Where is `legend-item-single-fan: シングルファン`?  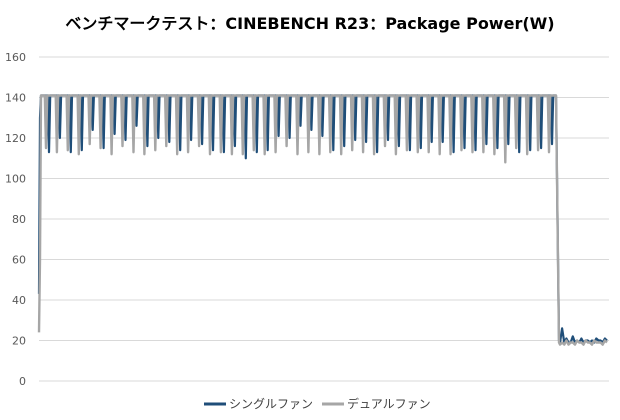
legend-item-single-fan: シングルファン is located at coordinates (258, 404).